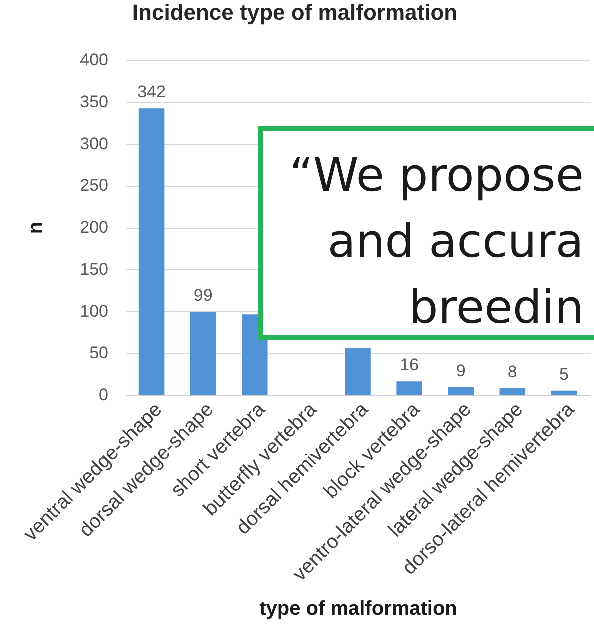  What do you see at coordinates (94, 269) in the screenshot?
I see `y-tick-label: 150` at bounding box center [94, 269].